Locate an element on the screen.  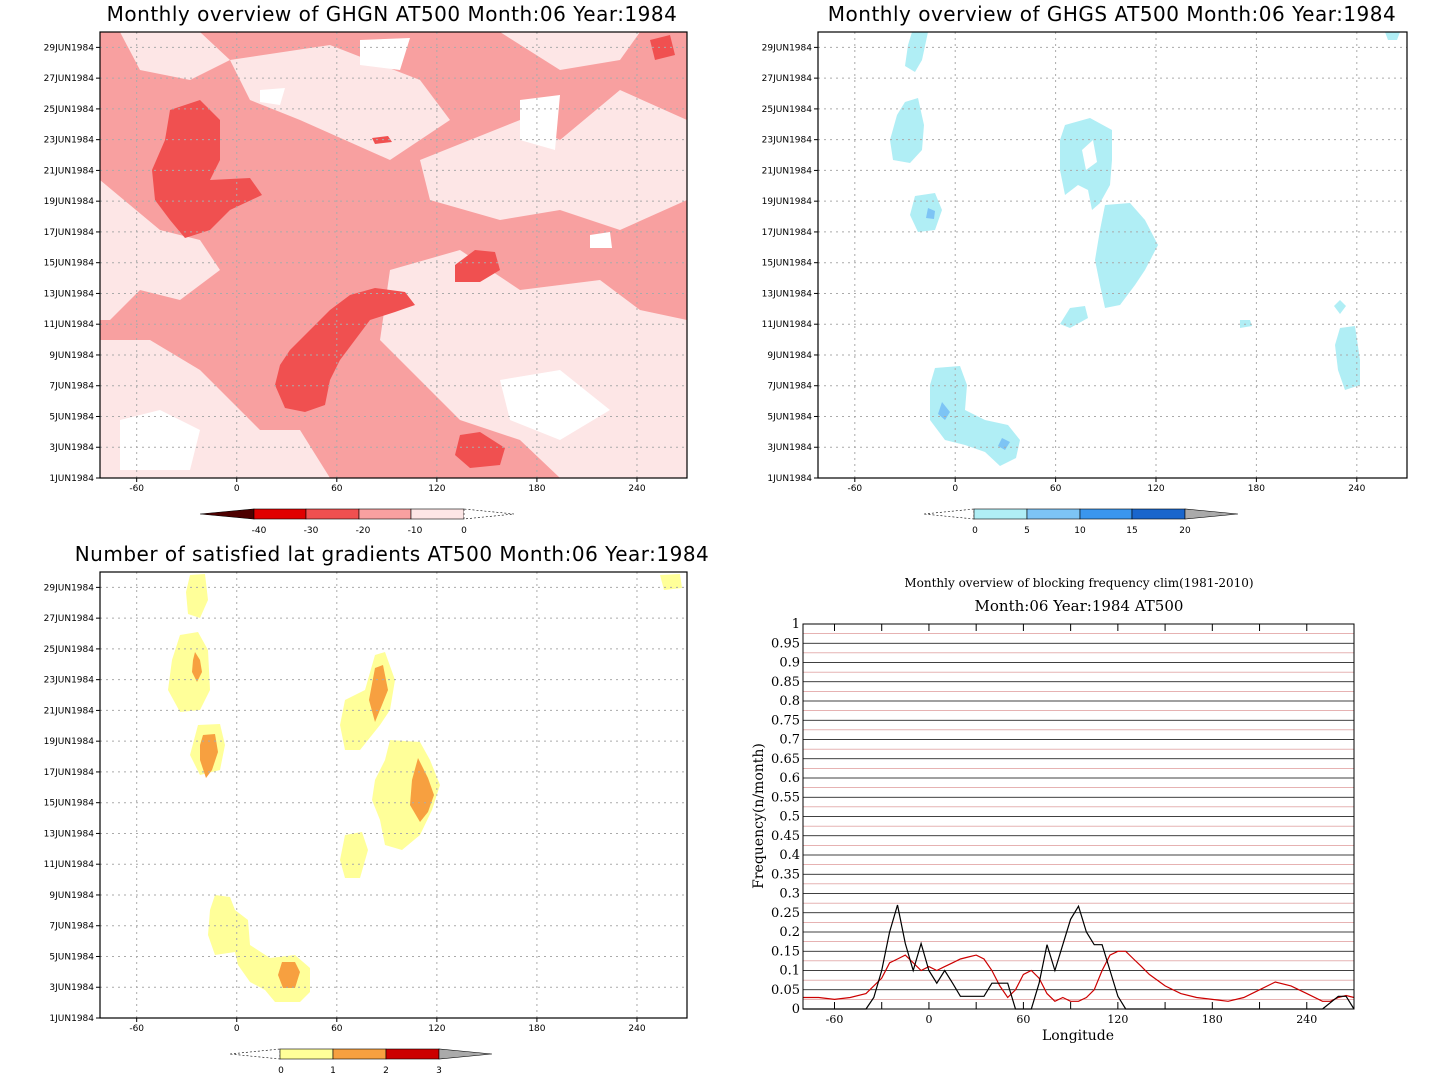
ghgn-colorbar: -40 -30 -20 -10 0 is located at coordinates (357, 522).